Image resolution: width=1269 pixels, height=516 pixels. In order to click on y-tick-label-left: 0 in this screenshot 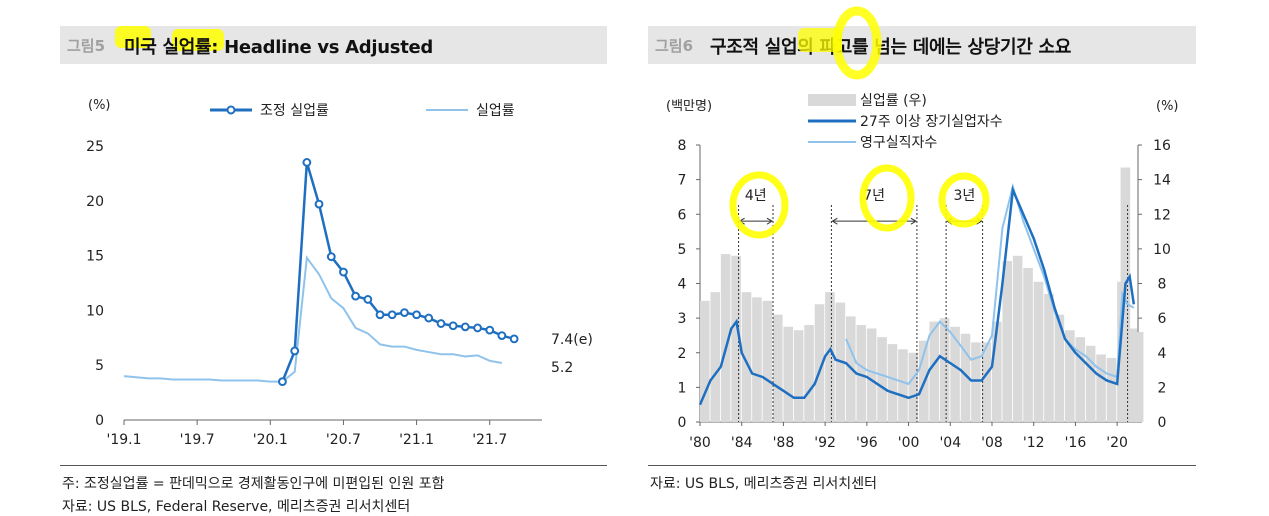, I will do `click(682, 423)`.